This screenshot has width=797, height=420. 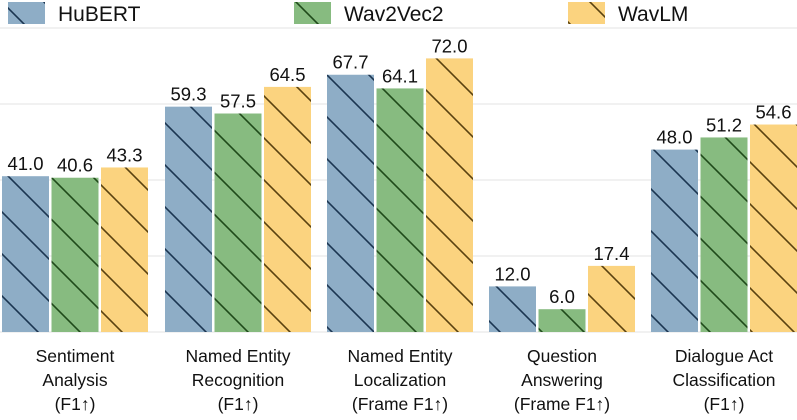 I want to click on legend-label: WavLM, so click(x=653, y=14).